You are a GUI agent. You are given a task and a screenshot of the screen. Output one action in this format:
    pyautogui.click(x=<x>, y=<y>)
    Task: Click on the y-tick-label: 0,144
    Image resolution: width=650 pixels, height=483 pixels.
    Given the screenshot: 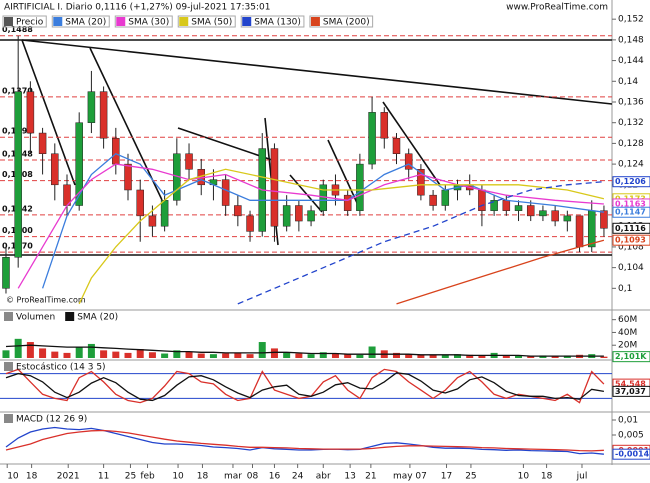 What is the action you would take?
    pyautogui.click(x=631, y=61)
    